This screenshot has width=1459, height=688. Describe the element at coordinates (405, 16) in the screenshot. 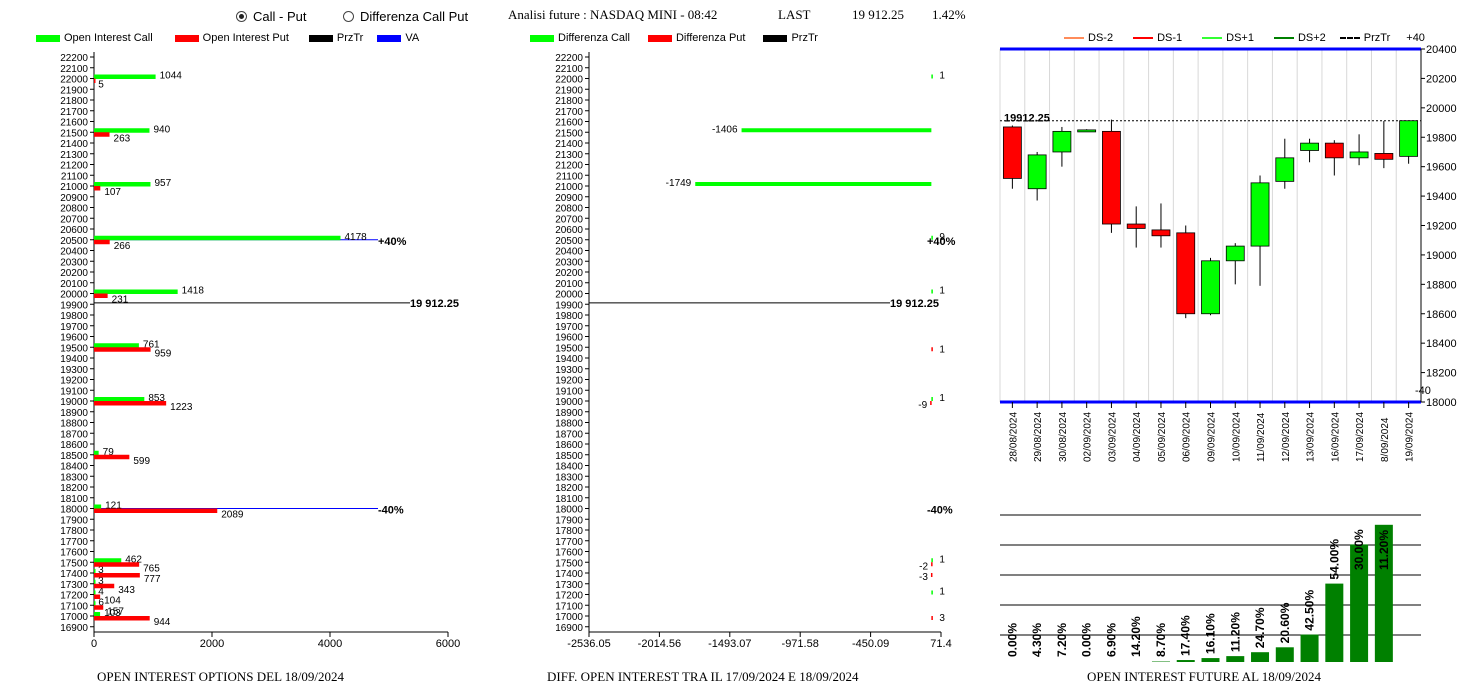

I see `radio-differenza: Differenza Call Put` at that location.